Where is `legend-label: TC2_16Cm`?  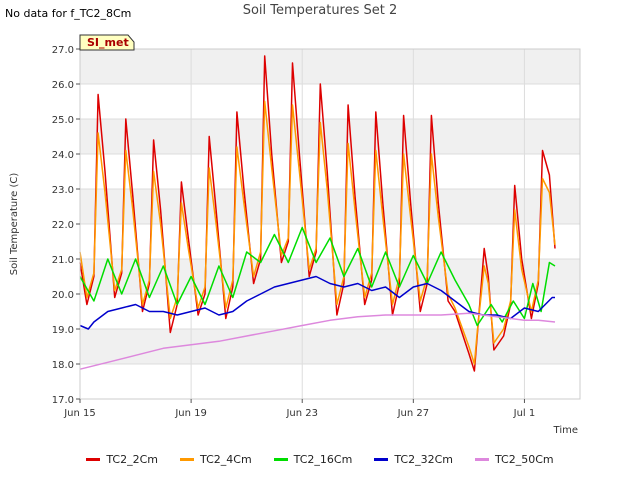 legend-label: TC2_16Cm is located at coordinates (323, 459).